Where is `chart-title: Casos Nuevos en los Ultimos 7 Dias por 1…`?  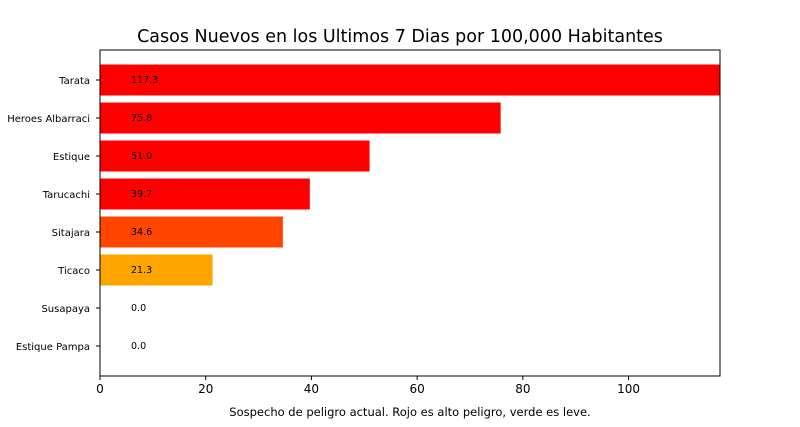 chart-title: Casos Nuevos en los Ultimos 7 Dias por 1… is located at coordinates (400, 37).